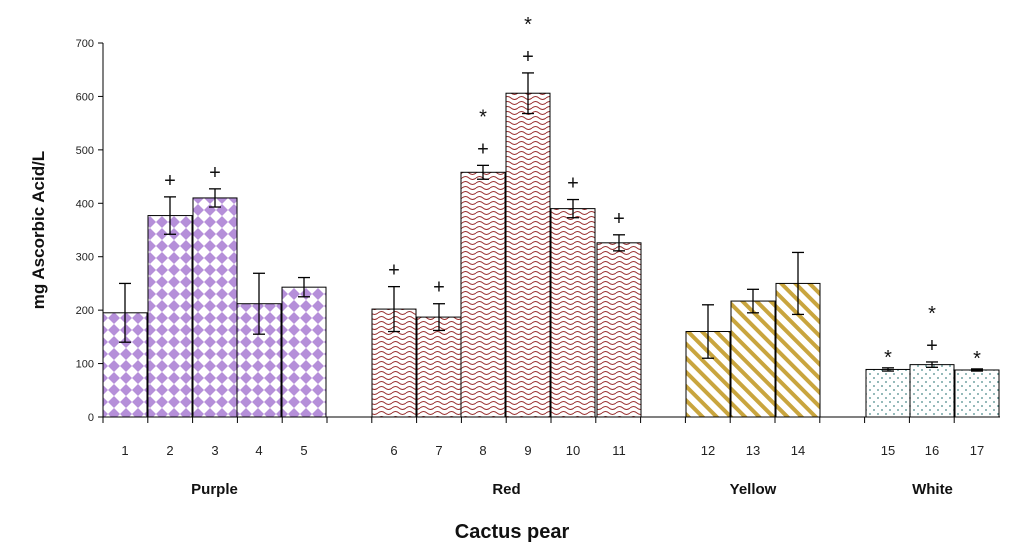  What do you see at coordinates (85, 151) in the screenshot?
I see `y-tick-label: 500` at bounding box center [85, 151].